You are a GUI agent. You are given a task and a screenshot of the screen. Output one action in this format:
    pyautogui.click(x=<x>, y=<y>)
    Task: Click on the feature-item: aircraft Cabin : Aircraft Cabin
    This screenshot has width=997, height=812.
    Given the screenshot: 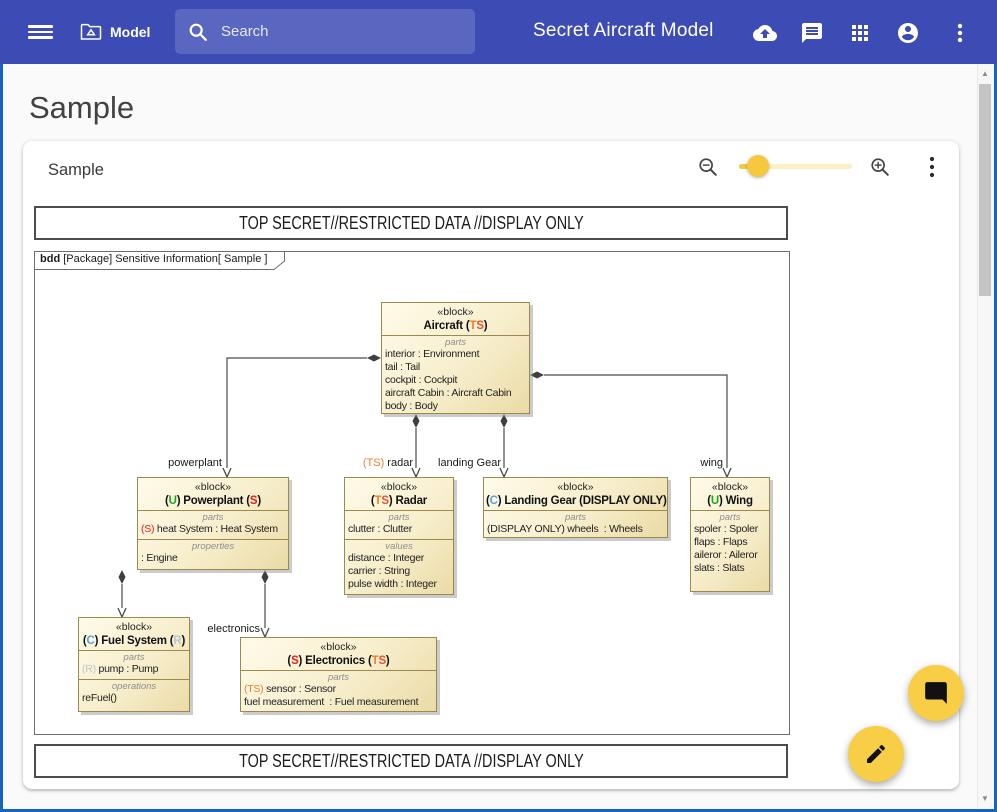 What is the action you would take?
    pyautogui.click(x=448, y=393)
    